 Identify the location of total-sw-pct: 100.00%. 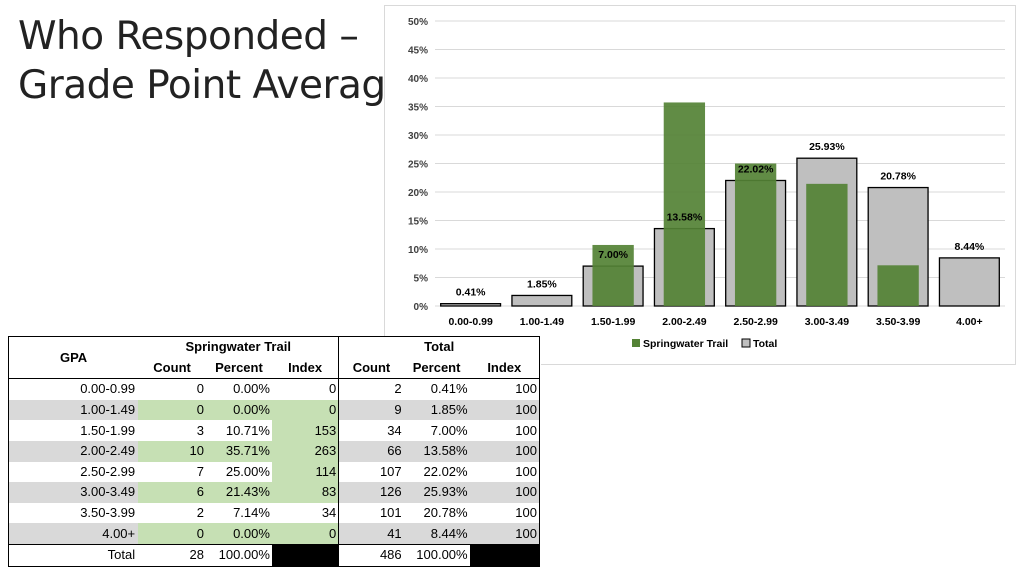
(239, 555).